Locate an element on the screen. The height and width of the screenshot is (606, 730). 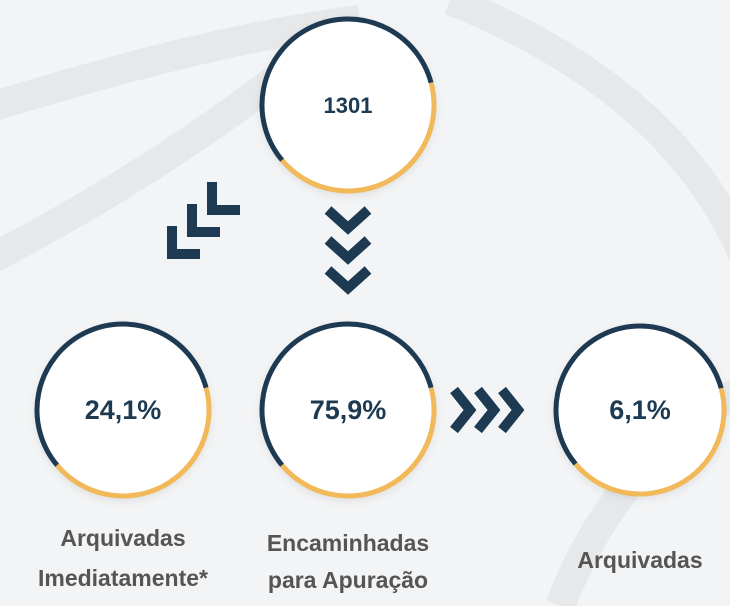
node: 6,1% Arquivadas is located at coordinates (640, 448).